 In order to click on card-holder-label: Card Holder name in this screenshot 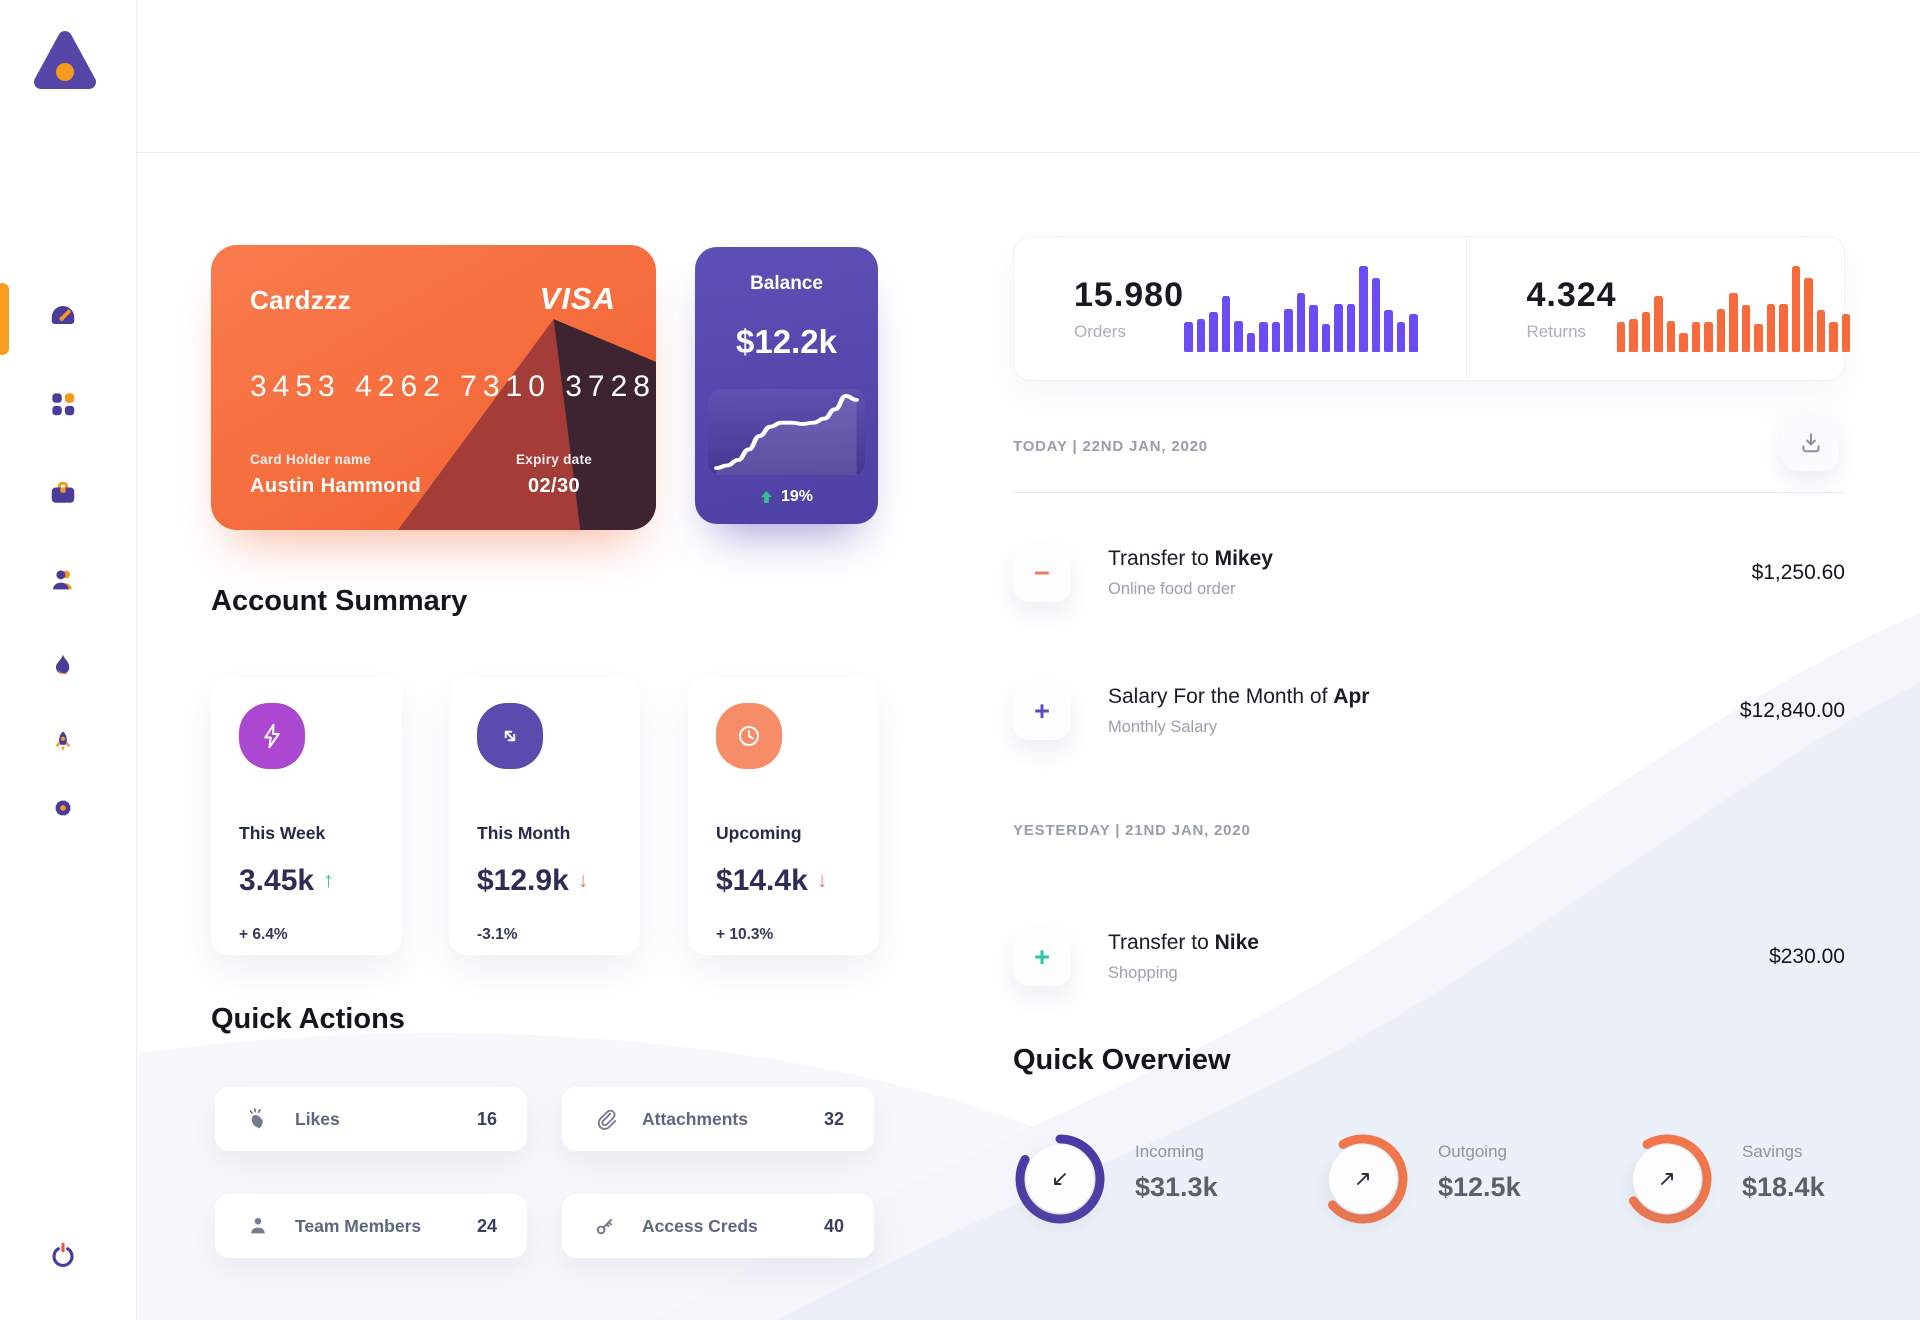, I will do `click(311, 459)`.